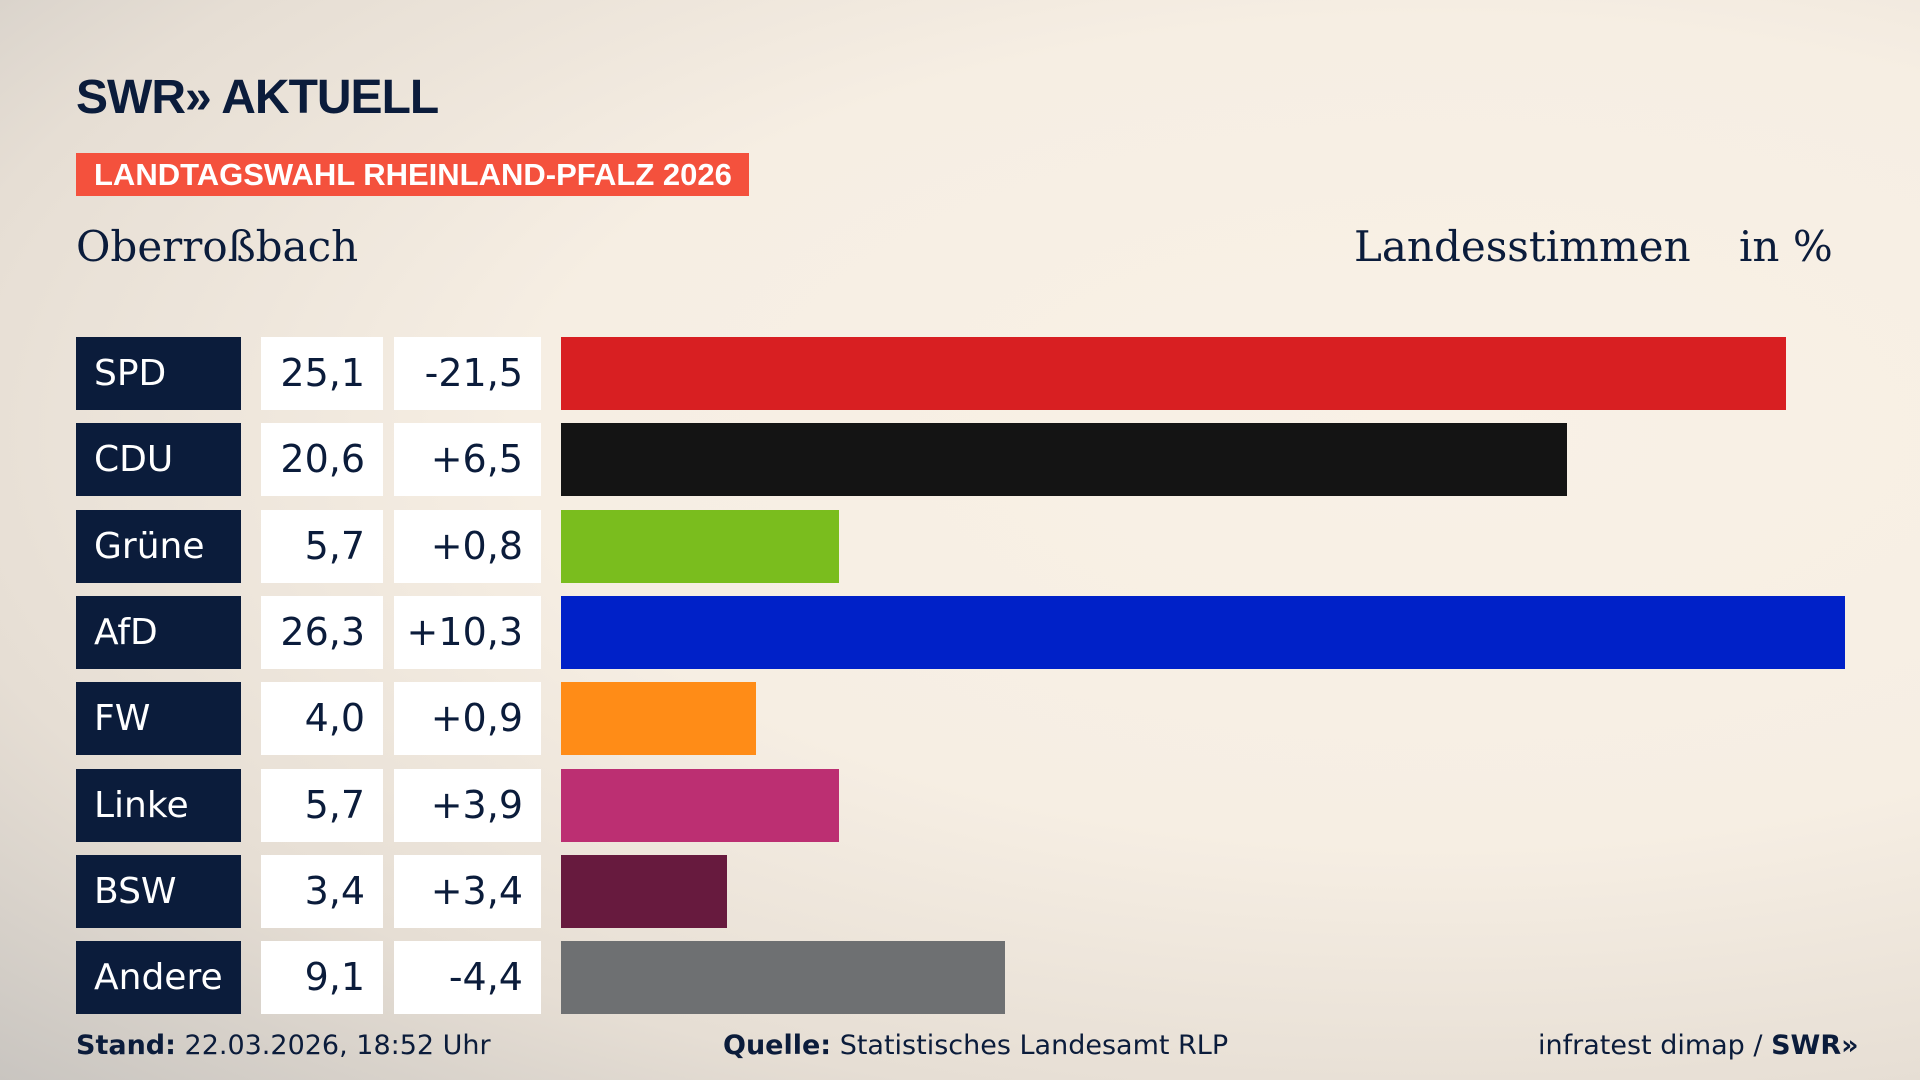 This screenshot has height=1080, width=1920. What do you see at coordinates (644, 891) in the screenshot?
I see `bar-bsw` at bounding box center [644, 891].